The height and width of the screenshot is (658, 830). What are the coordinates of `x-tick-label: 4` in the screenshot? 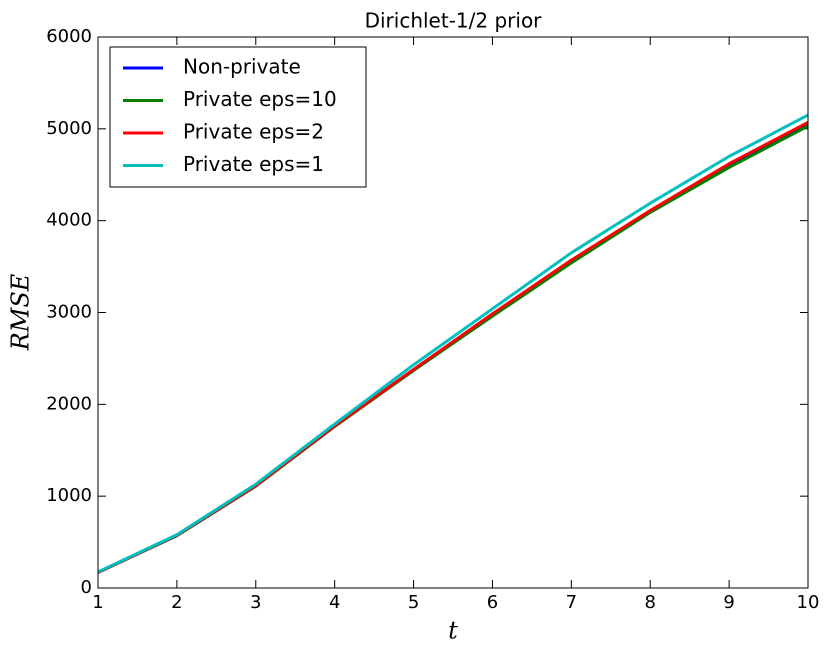 It's located at (334, 602).